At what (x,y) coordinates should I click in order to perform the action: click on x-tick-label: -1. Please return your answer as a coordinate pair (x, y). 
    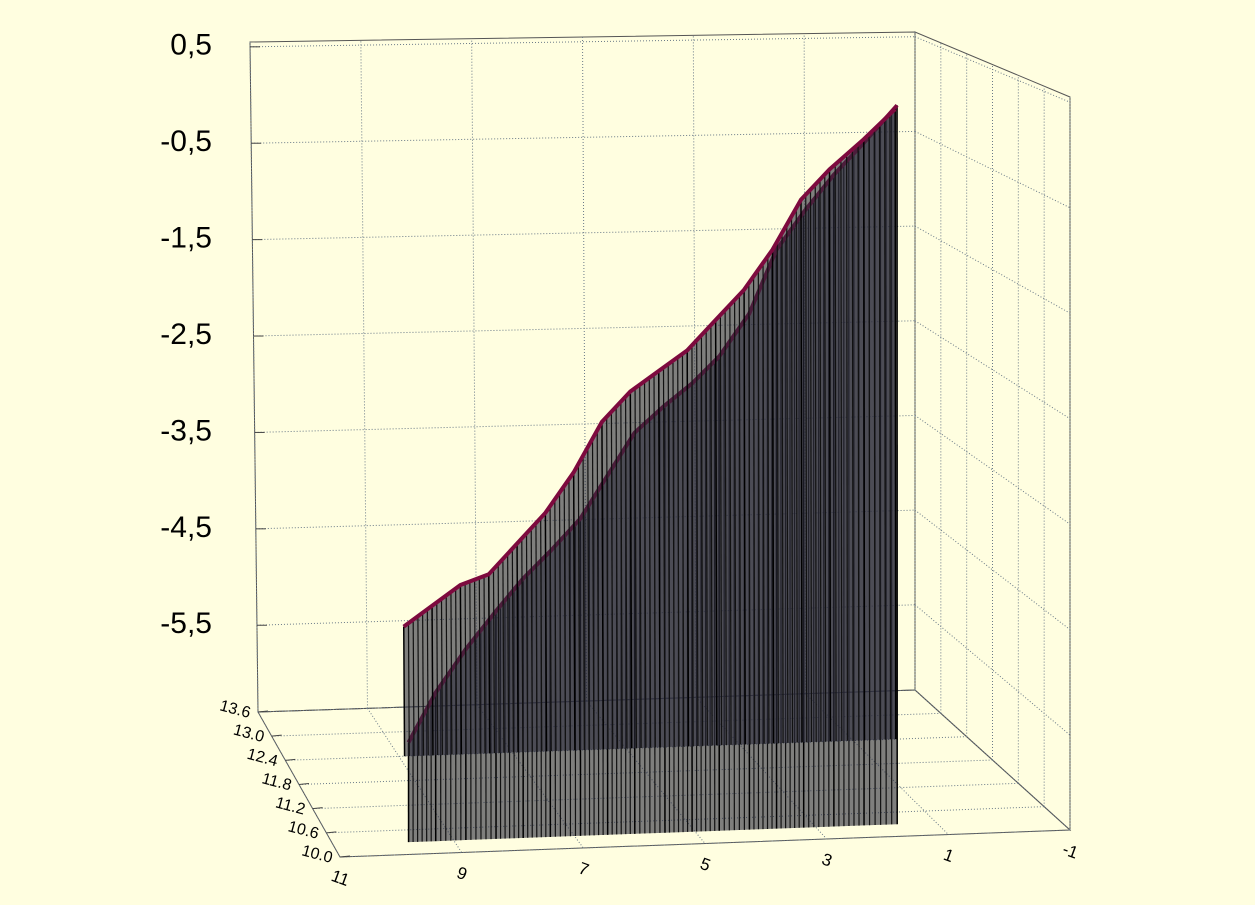
    Looking at the image, I should click on (1070, 851).